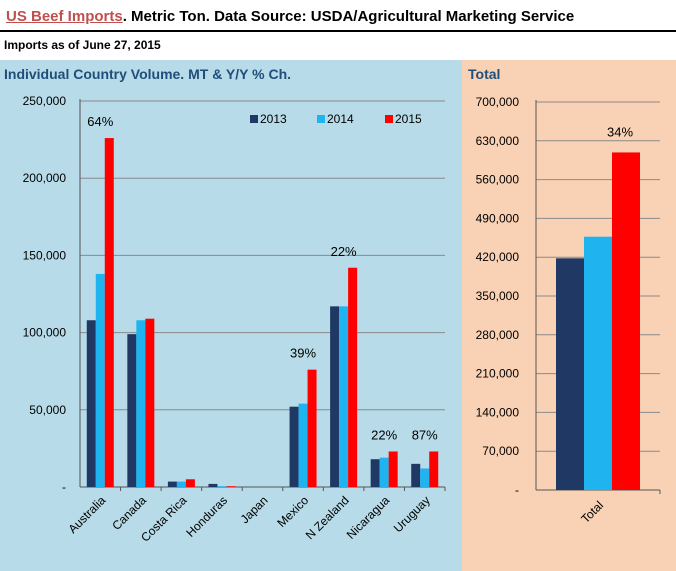 Image resolution: width=676 pixels, height=571 pixels. What do you see at coordinates (408, 119) in the screenshot?
I see `legend-label-2015: 2015` at bounding box center [408, 119].